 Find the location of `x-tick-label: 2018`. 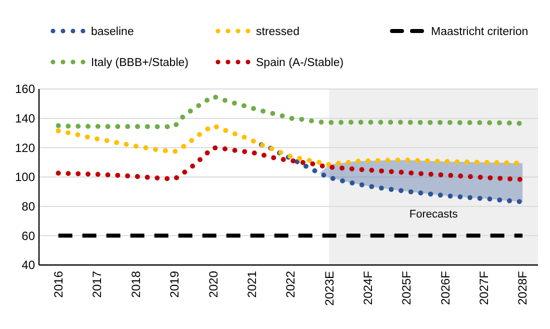

x-tick-label: 2018 is located at coordinates (135, 284).